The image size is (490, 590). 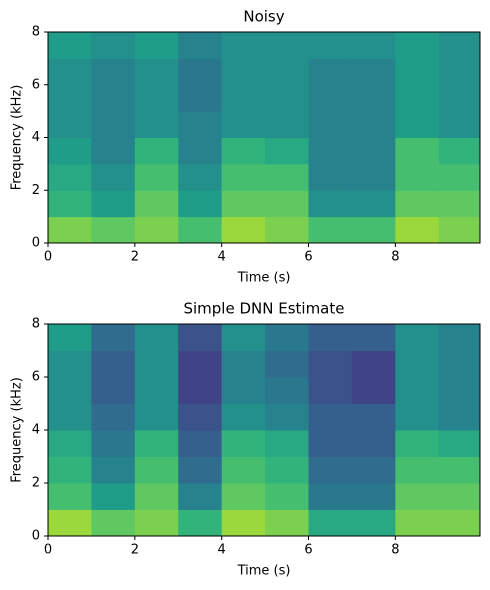 What do you see at coordinates (263, 309) in the screenshot?
I see `chart-title: Simple DNN Estimate` at bounding box center [263, 309].